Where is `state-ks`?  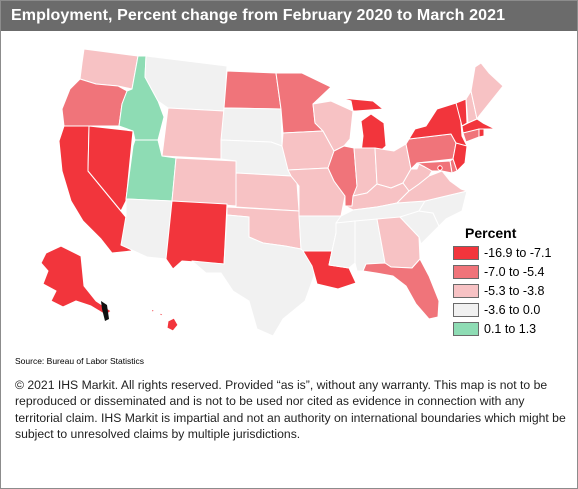 state-ks is located at coordinates (267, 192).